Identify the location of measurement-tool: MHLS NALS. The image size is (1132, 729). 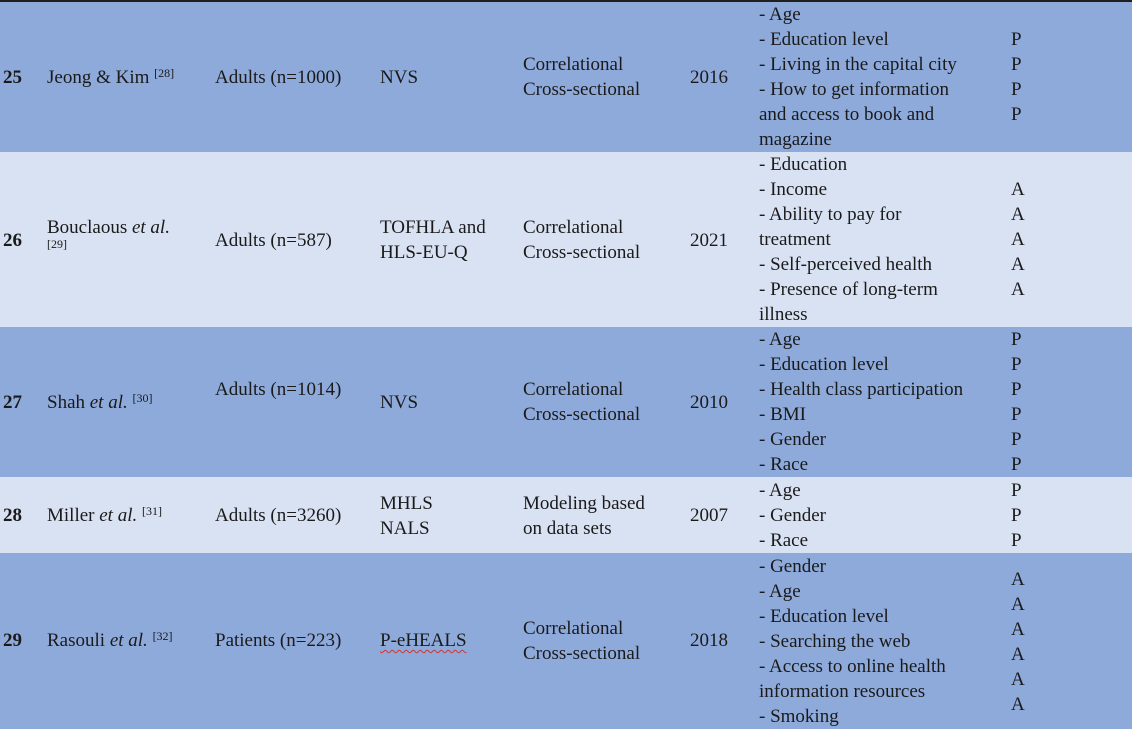
(406, 516).